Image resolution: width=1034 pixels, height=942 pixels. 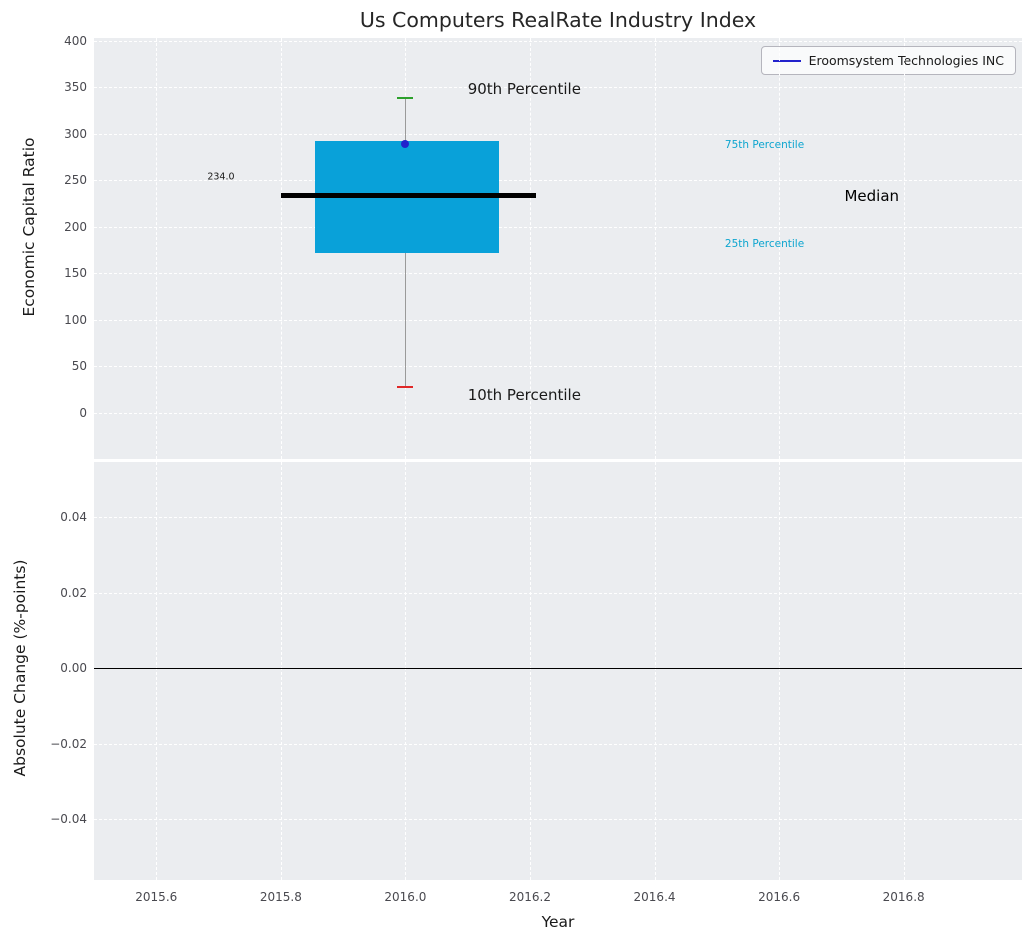 What do you see at coordinates (764, 244) in the screenshot?
I see `annotation-25th-percentile: 25th Percentile` at bounding box center [764, 244].